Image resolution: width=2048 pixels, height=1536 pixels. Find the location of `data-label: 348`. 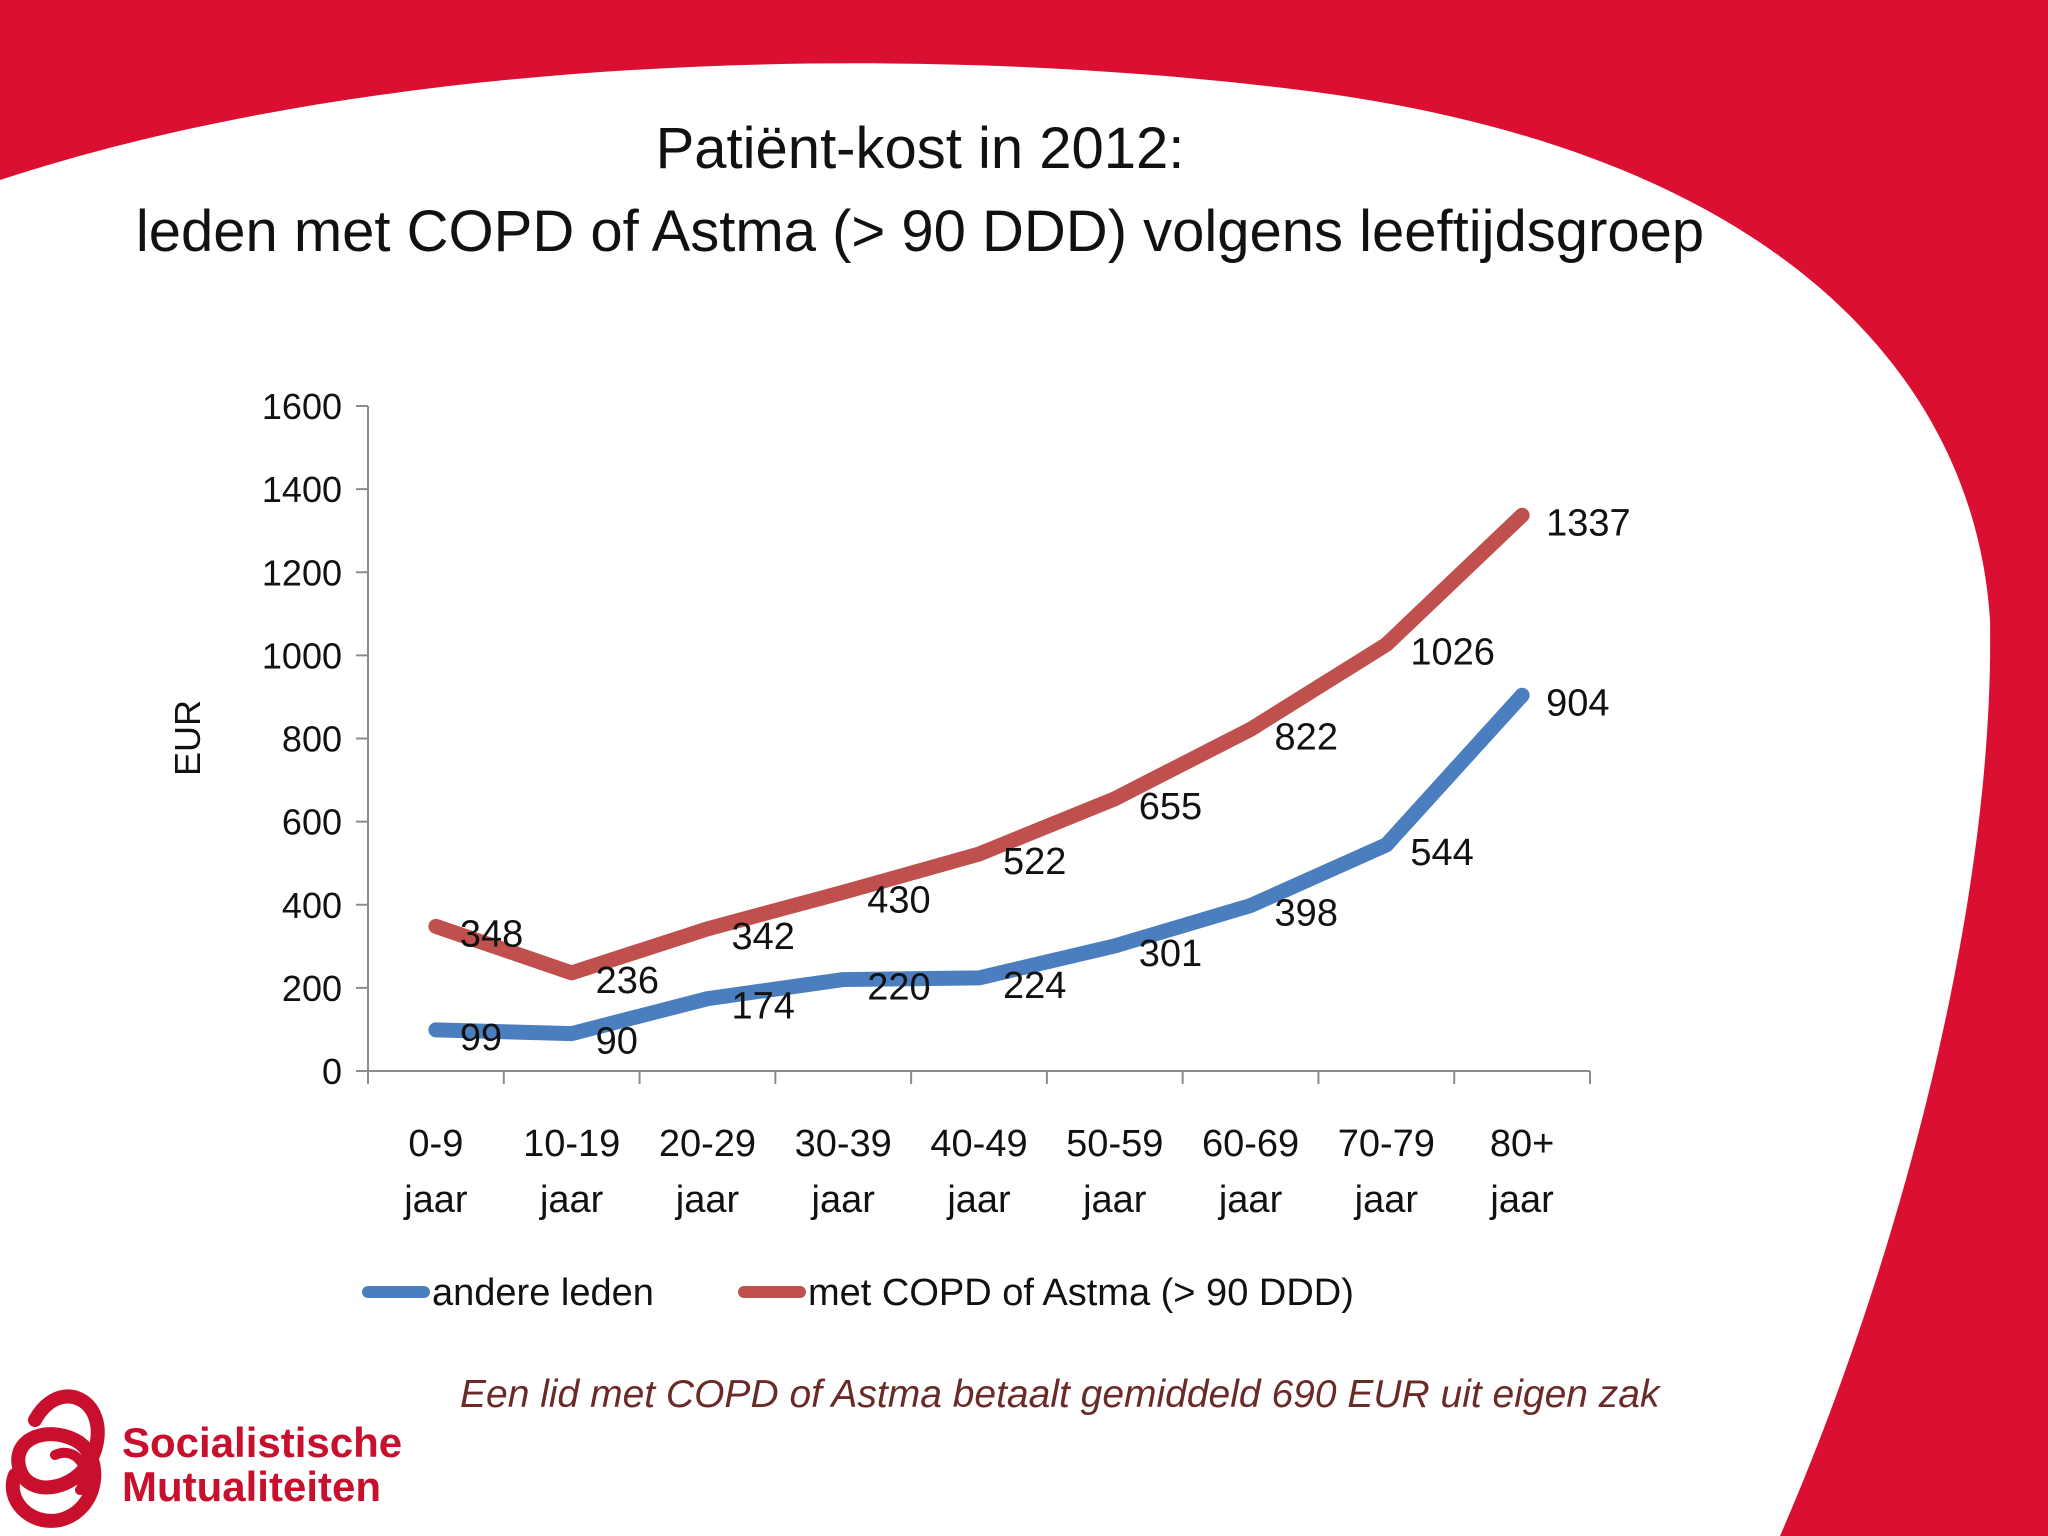

data-label: 348 is located at coordinates (491, 934).